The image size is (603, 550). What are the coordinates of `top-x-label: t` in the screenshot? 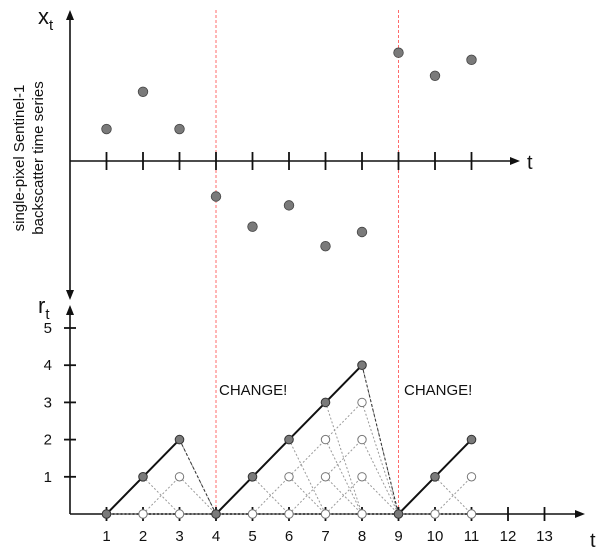 It's located at (530, 163).